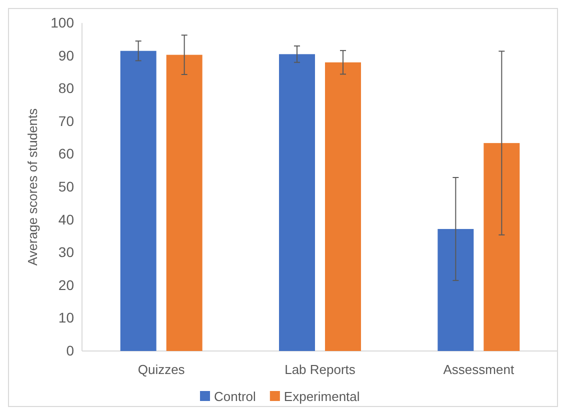 The image size is (566, 415). What do you see at coordinates (66, 55) in the screenshot?
I see `y-tick-label: 90` at bounding box center [66, 55].